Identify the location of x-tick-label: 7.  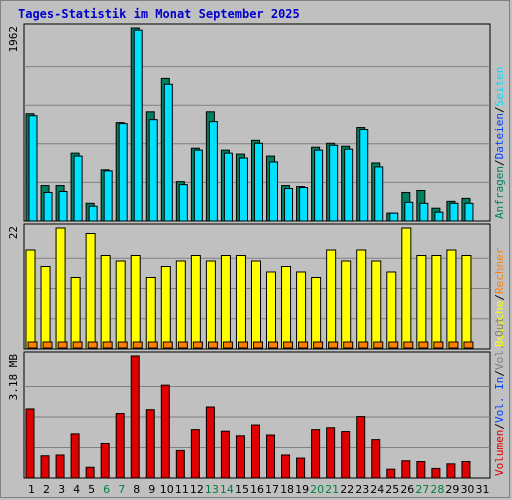
(121, 489).